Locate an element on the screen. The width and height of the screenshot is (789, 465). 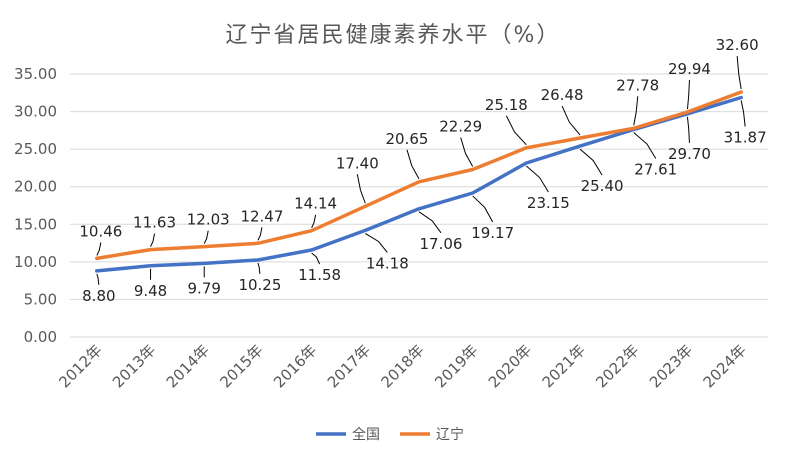
y-tick-label: 30.00 is located at coordinates (35, 112).